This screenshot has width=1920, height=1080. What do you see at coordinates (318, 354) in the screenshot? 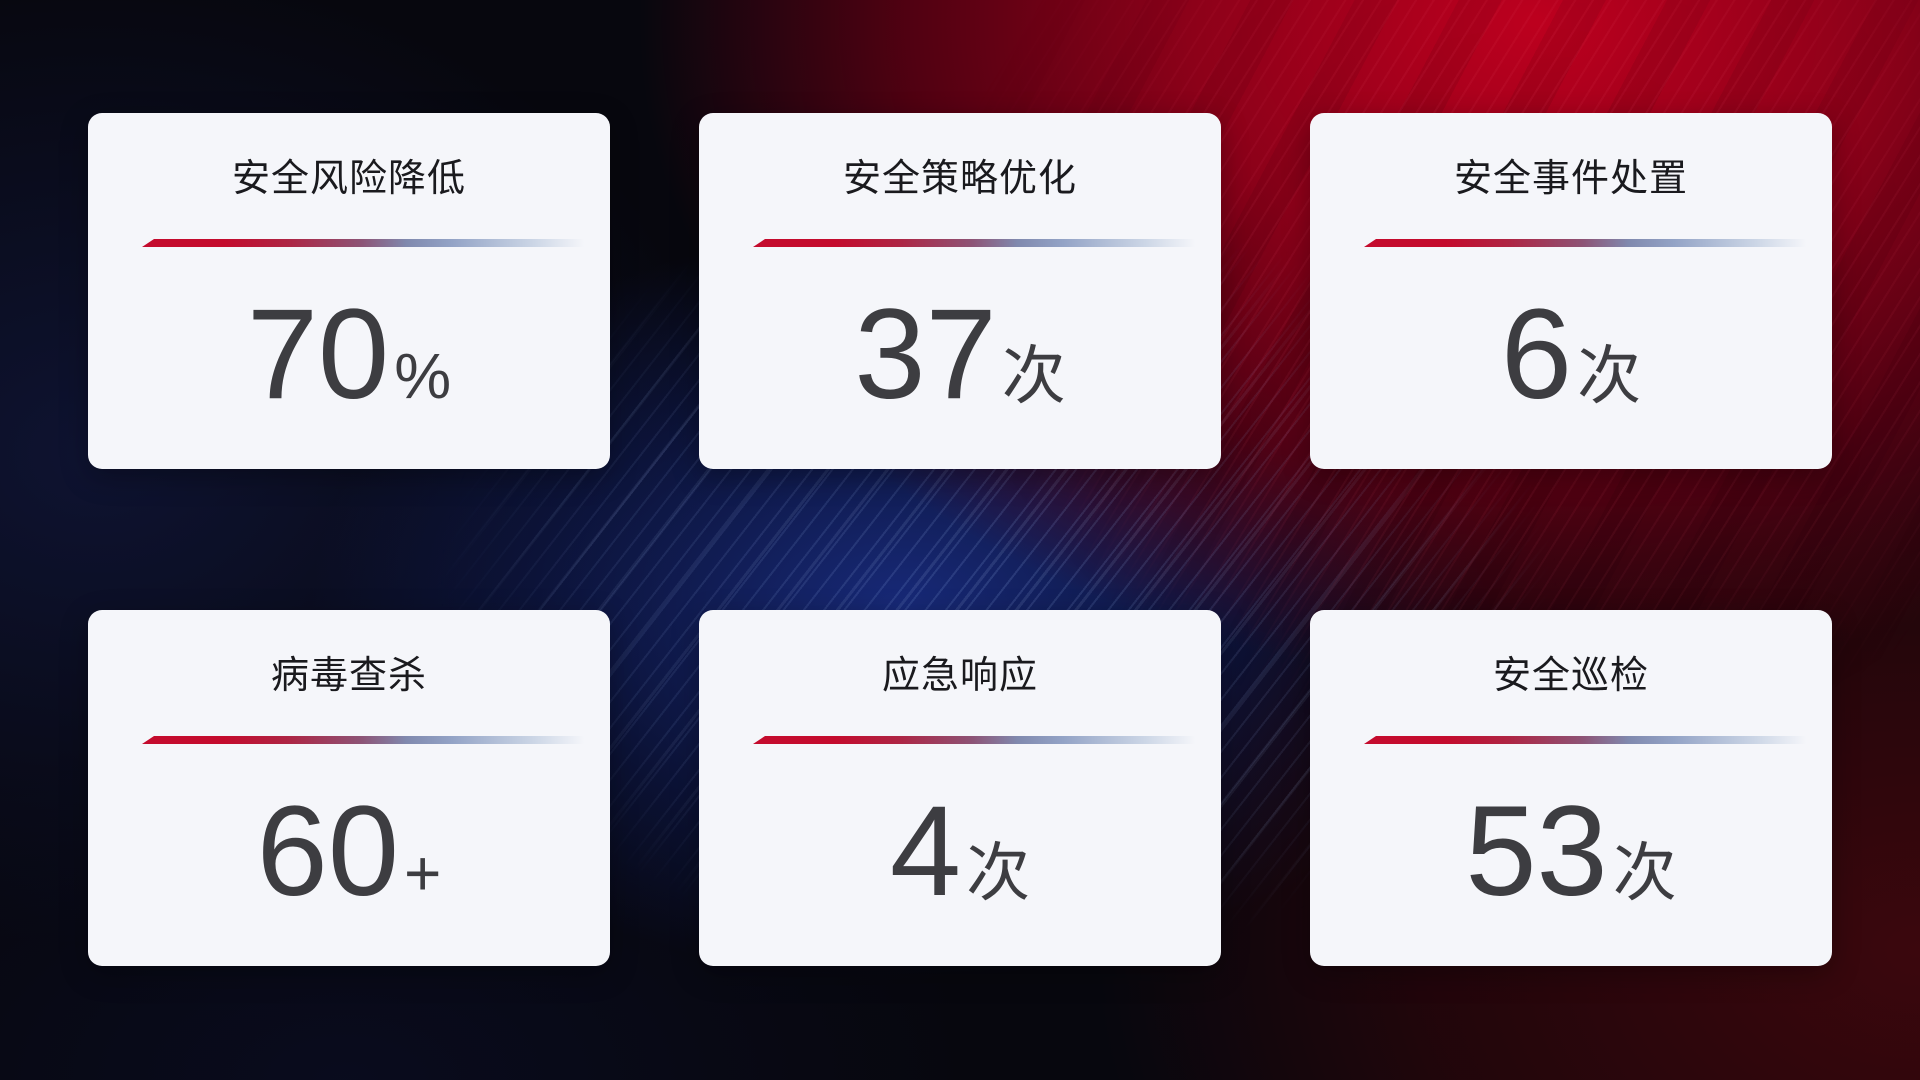
I see `stat-number: 70` at bounding box center [318, 354].